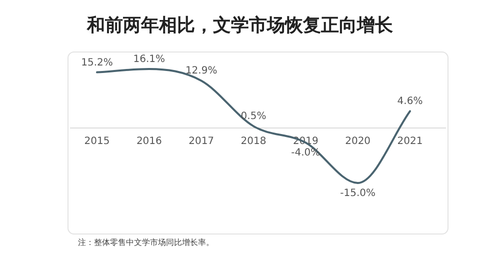 This screenshot has height=269, width=480. Describe the element at coordinates (201, 142) in the screenshot. I see `x-tick-label: 2017` at that location.